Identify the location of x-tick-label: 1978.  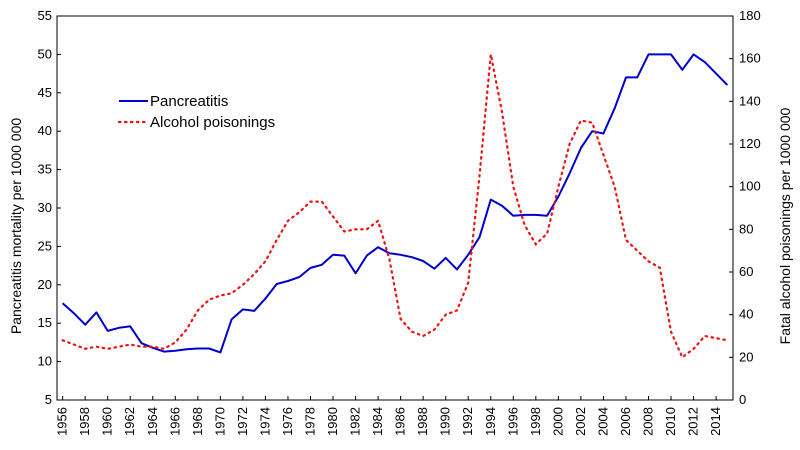
(310, 421).